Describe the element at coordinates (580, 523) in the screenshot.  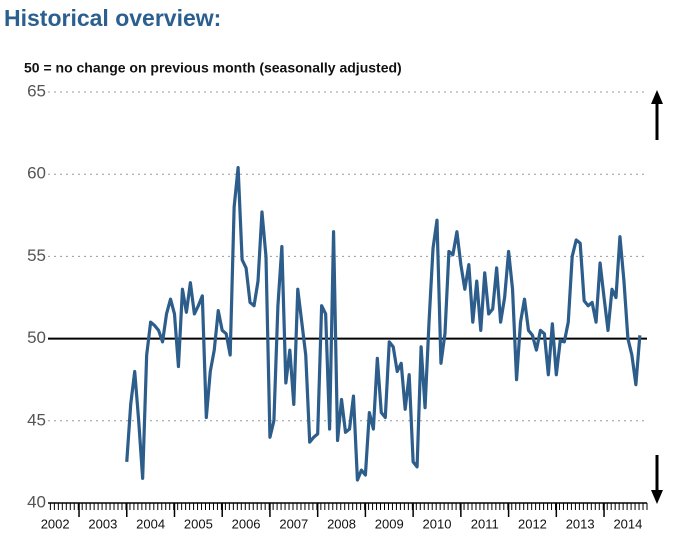
I see `x-tick-label: 2013` at that location.